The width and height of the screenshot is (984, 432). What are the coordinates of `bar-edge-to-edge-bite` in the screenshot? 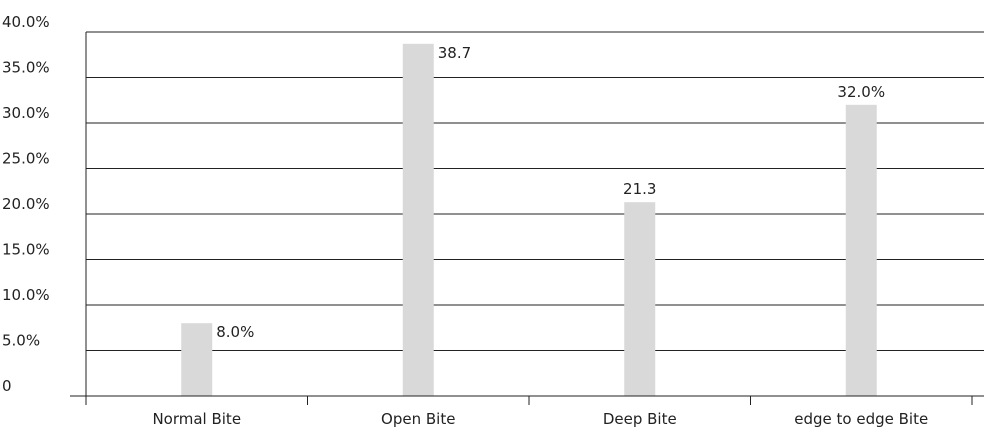 It's located at (861, 250).